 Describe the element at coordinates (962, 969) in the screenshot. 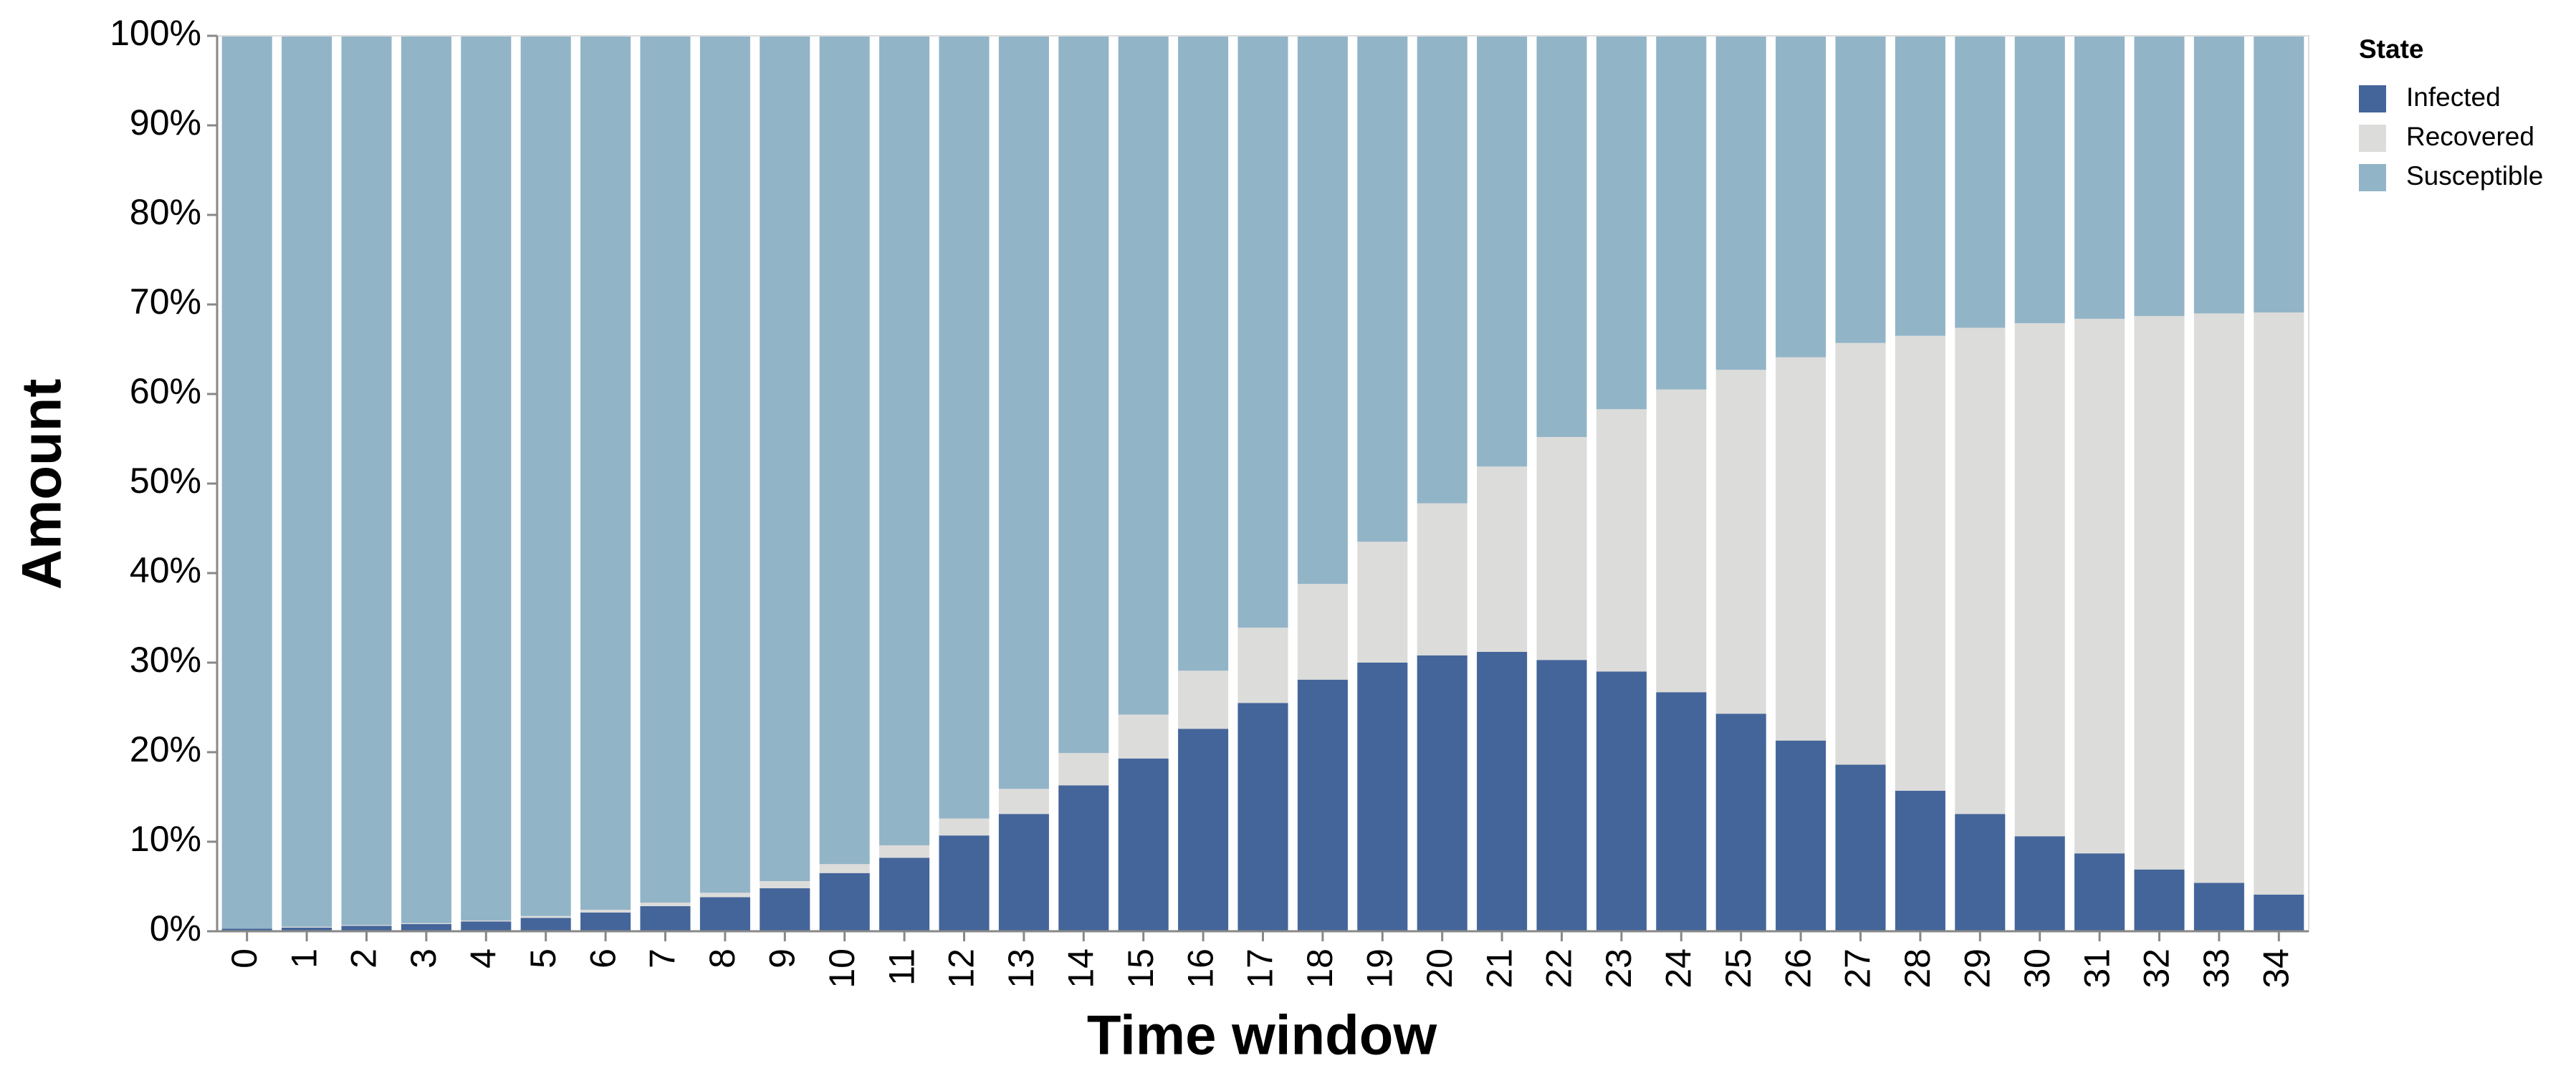

I see `x-tick-label: 12` at that location.